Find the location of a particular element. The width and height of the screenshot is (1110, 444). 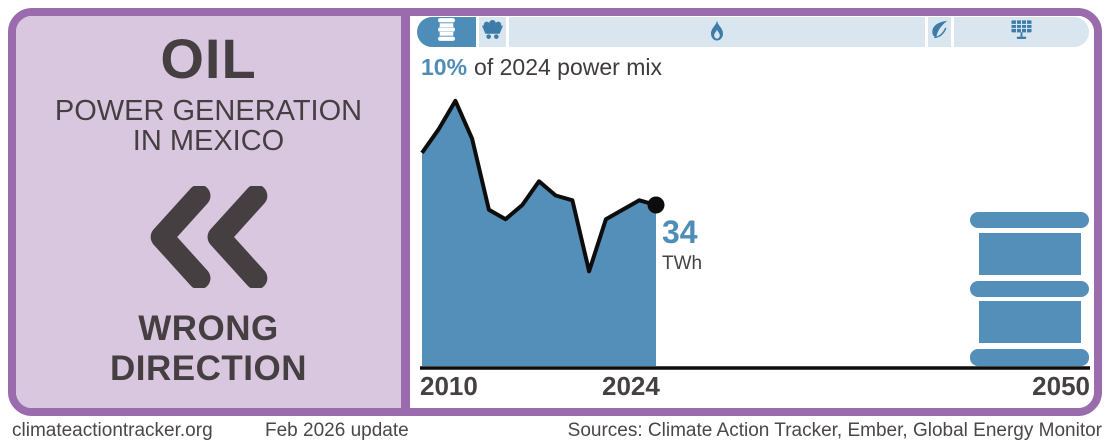

fuel-tab-gas is located at coordinates (716, 32).